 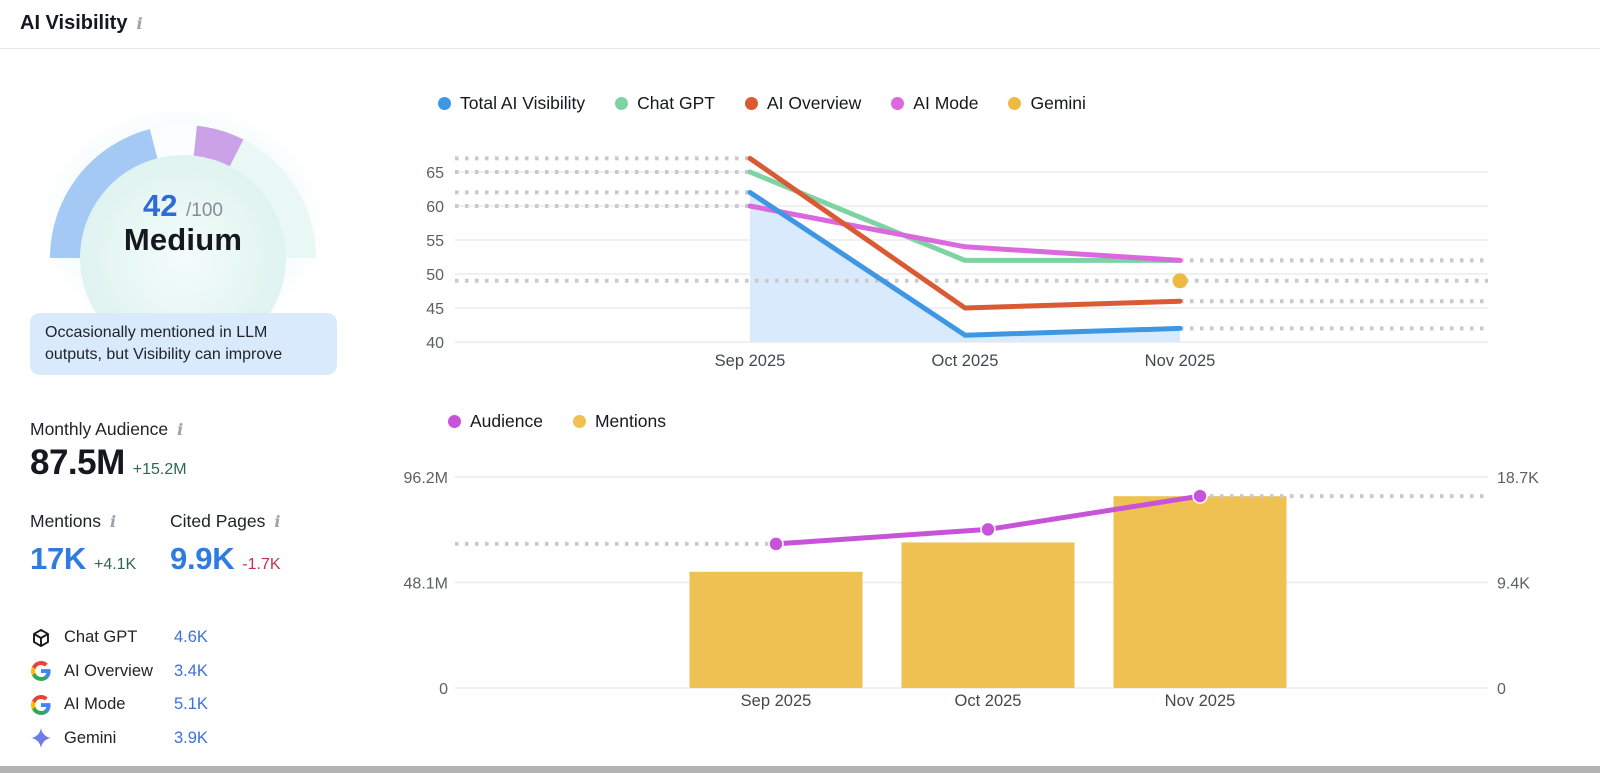 I want to click on y-tick-label: 65, so click(x=435, y=173).